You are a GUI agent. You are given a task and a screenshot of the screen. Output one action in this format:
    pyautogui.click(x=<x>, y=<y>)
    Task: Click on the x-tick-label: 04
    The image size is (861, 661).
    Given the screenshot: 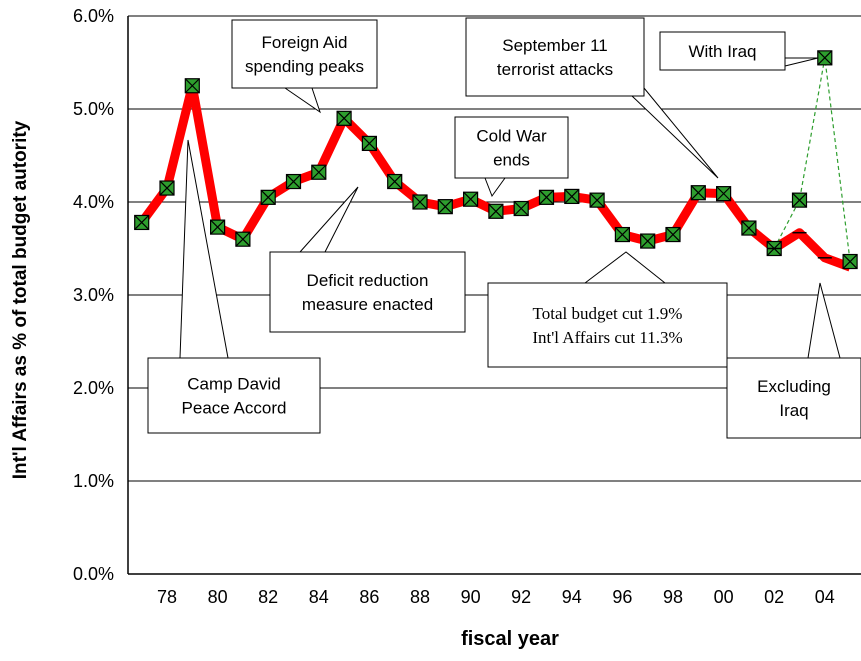 What is the action you would take?
    pyautogui.click(x=825, y=597)
    